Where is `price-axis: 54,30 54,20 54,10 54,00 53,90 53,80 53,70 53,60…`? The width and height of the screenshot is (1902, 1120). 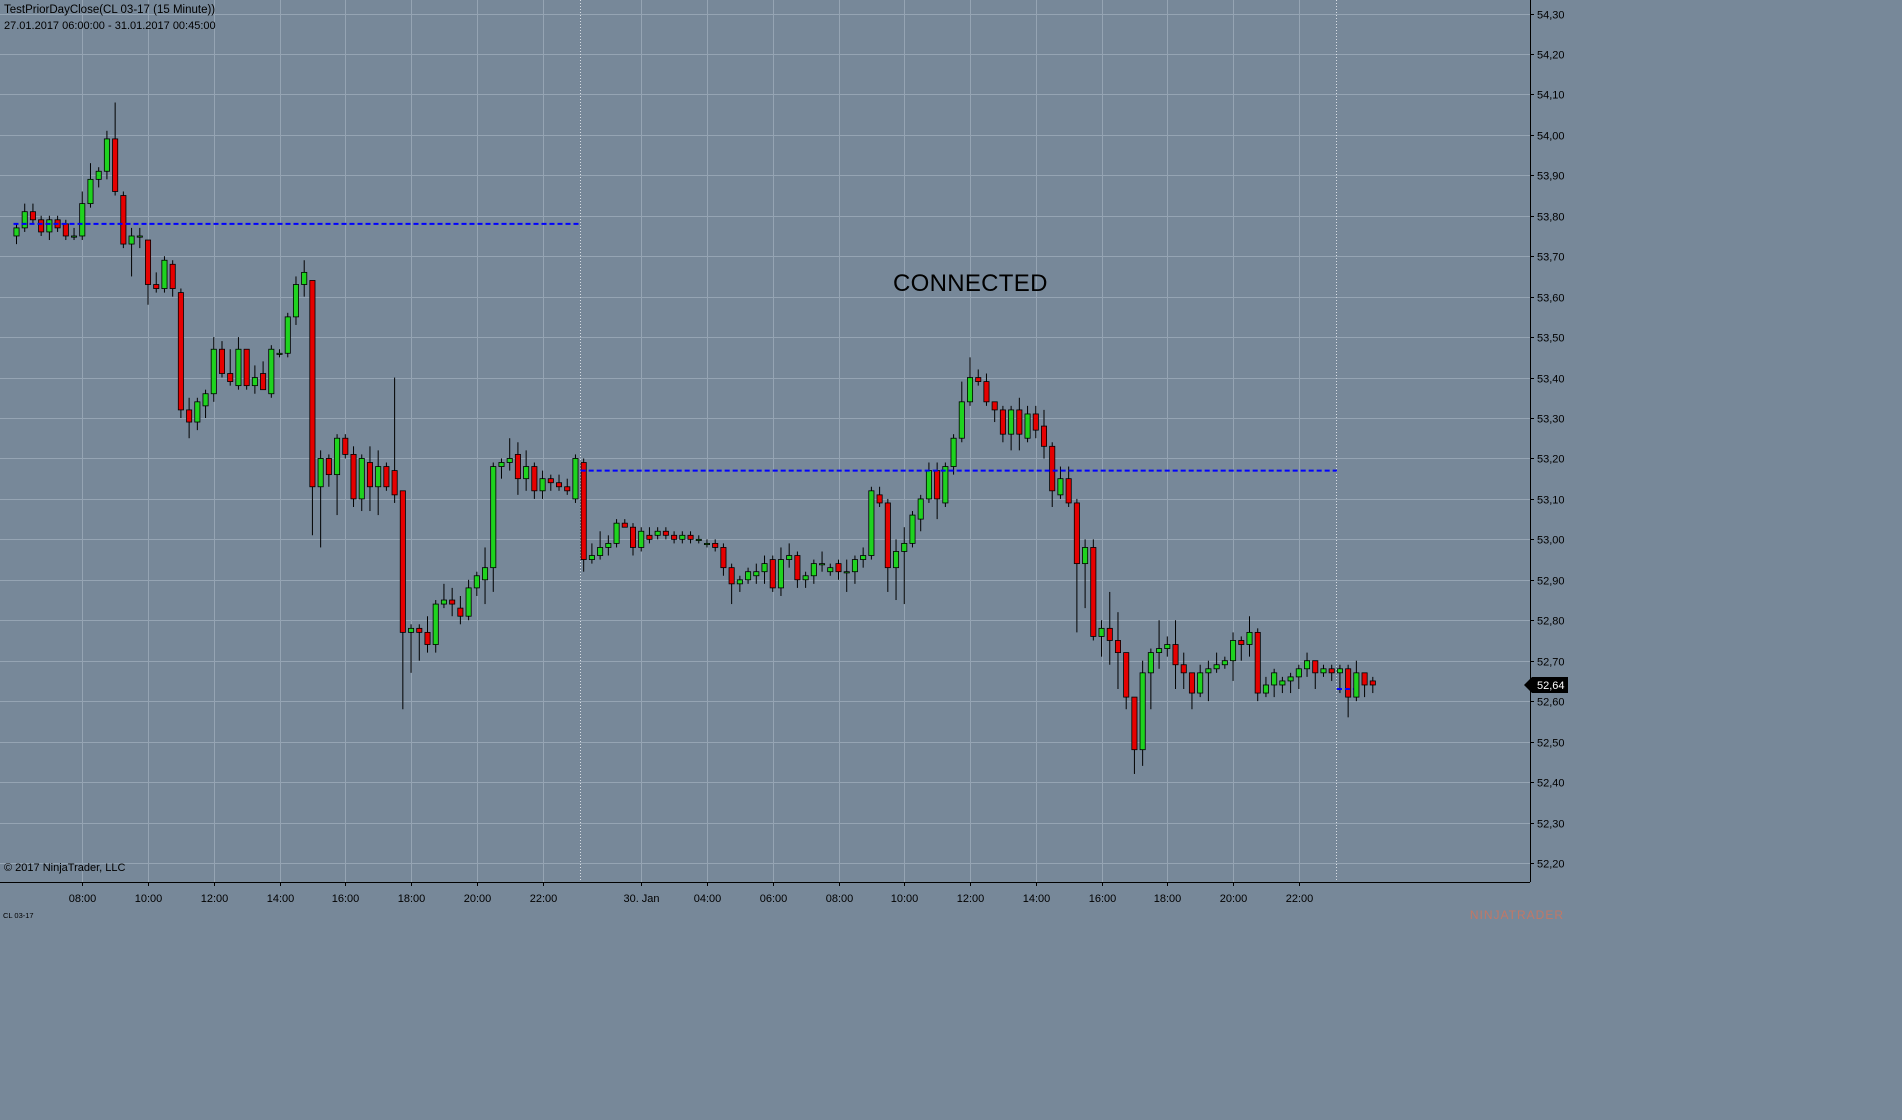
price-axis: 54,30 54,20 54,10 54,00 53,90 53,80 53,70 53,60… is located at coordinates (1547, 441).